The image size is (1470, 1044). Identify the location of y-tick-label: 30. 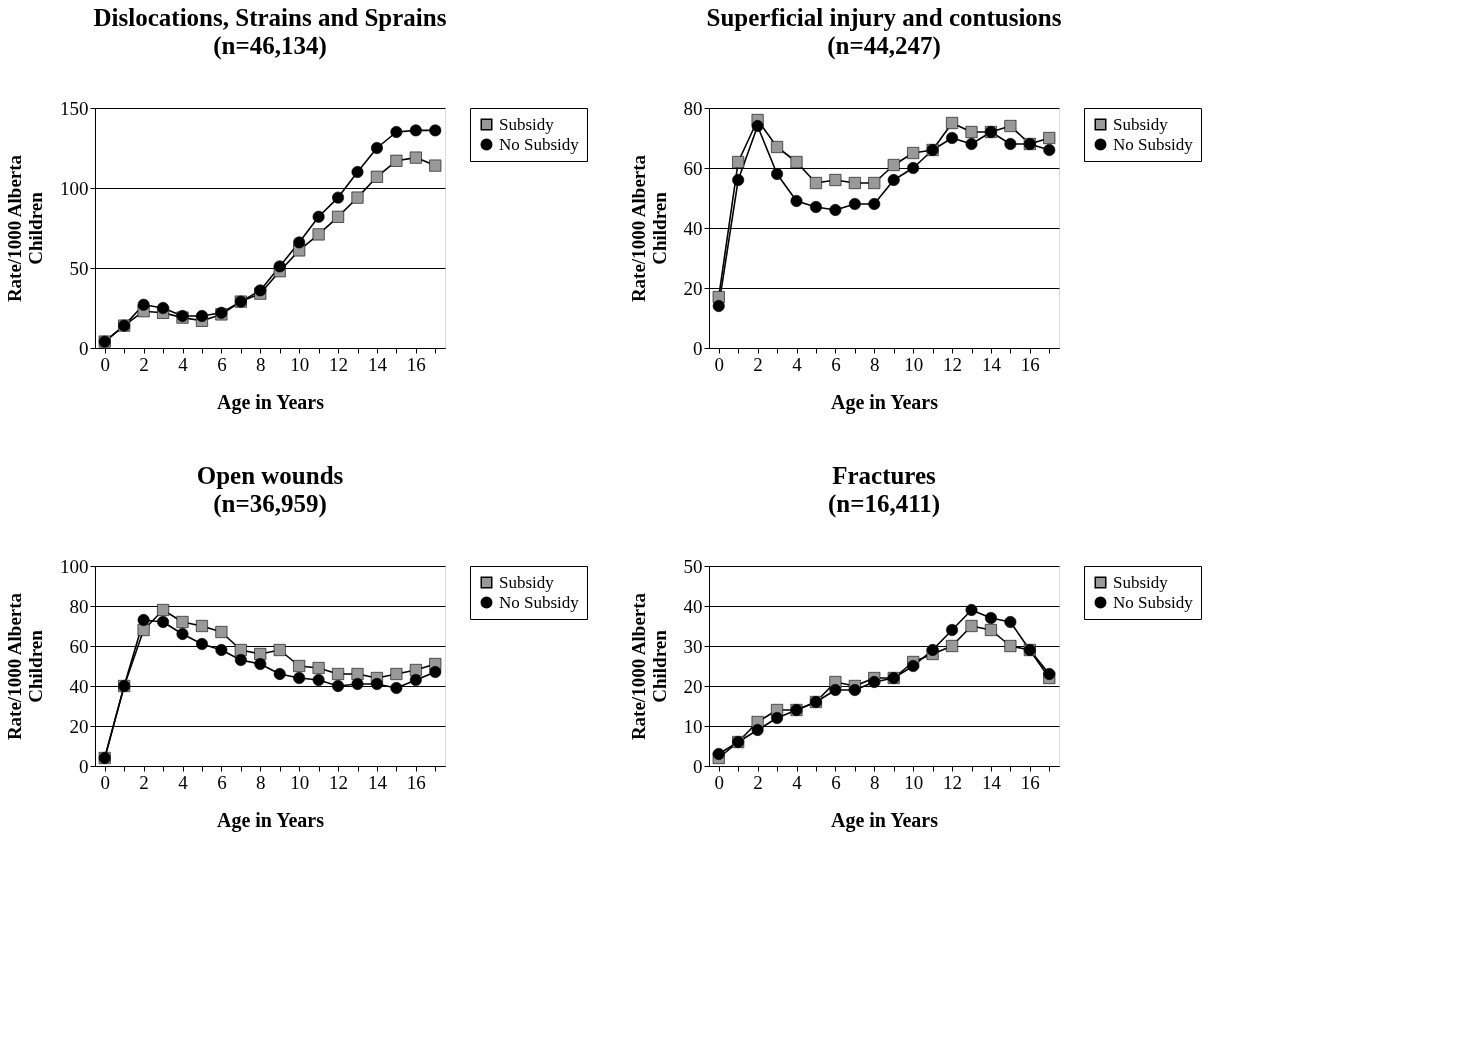
(693, 646).